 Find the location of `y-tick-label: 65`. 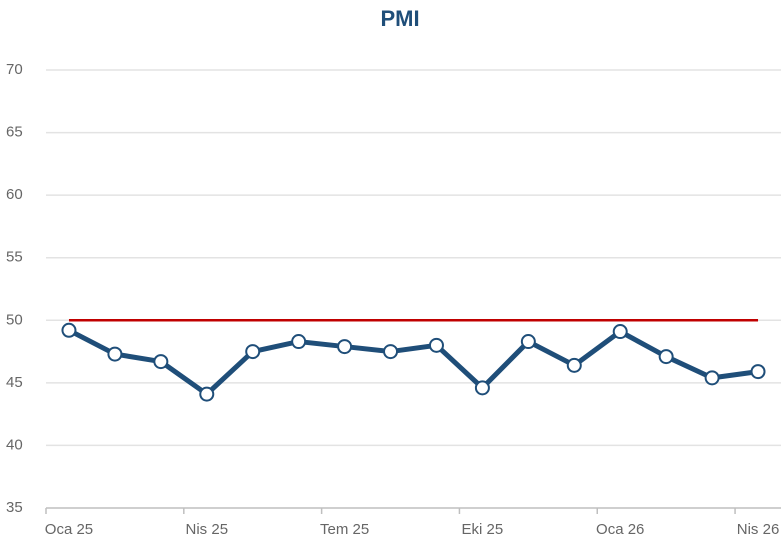

y-tick-label: 65 is located at coordinates (14, 132).